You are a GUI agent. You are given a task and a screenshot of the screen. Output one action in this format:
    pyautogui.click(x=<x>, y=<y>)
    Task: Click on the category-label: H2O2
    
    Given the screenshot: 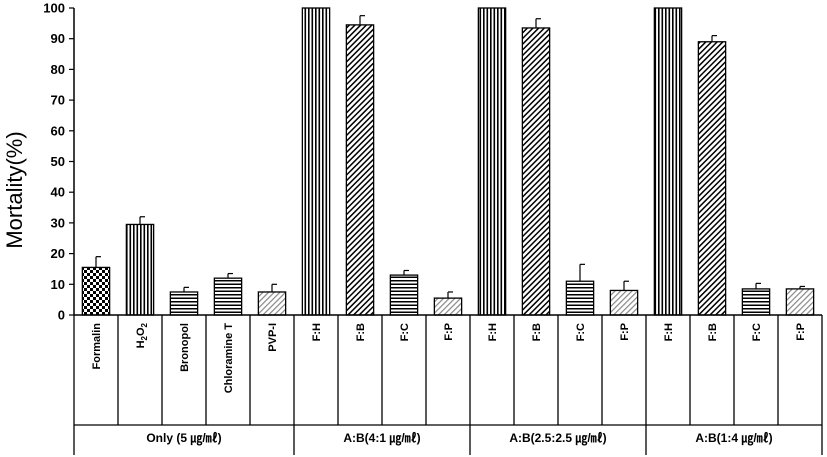 What is the action you would take?
    pyautogui.click(x=142, y=335)
    